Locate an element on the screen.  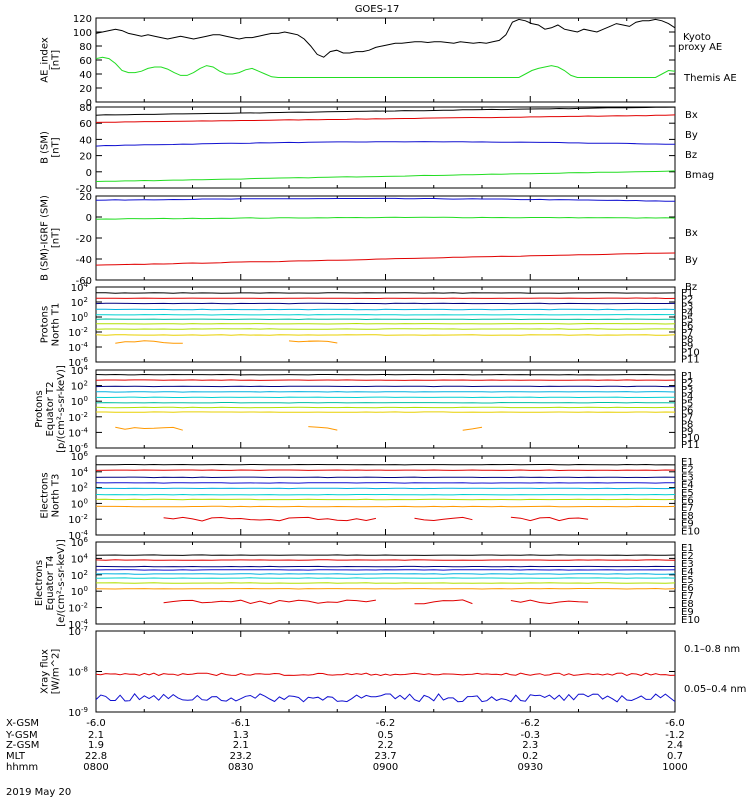
y-axis-label: [e/(cm²-s-sr-keV)] is located at coordinates (61, 583).